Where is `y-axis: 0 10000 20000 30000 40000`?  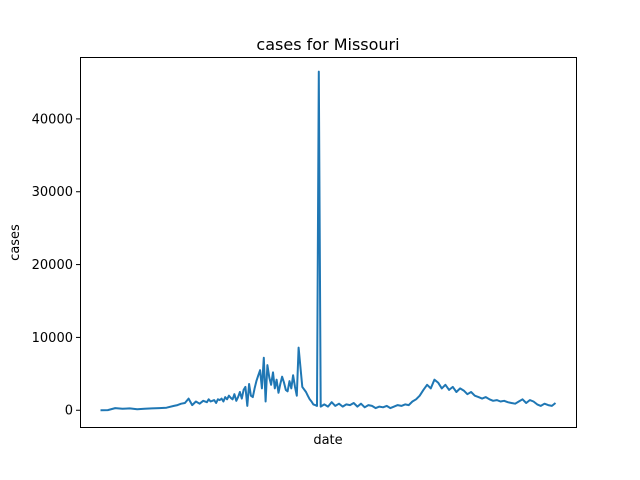 y-axis: 0 10000 20000 30000 40000 is located at coordinates (56, 265).